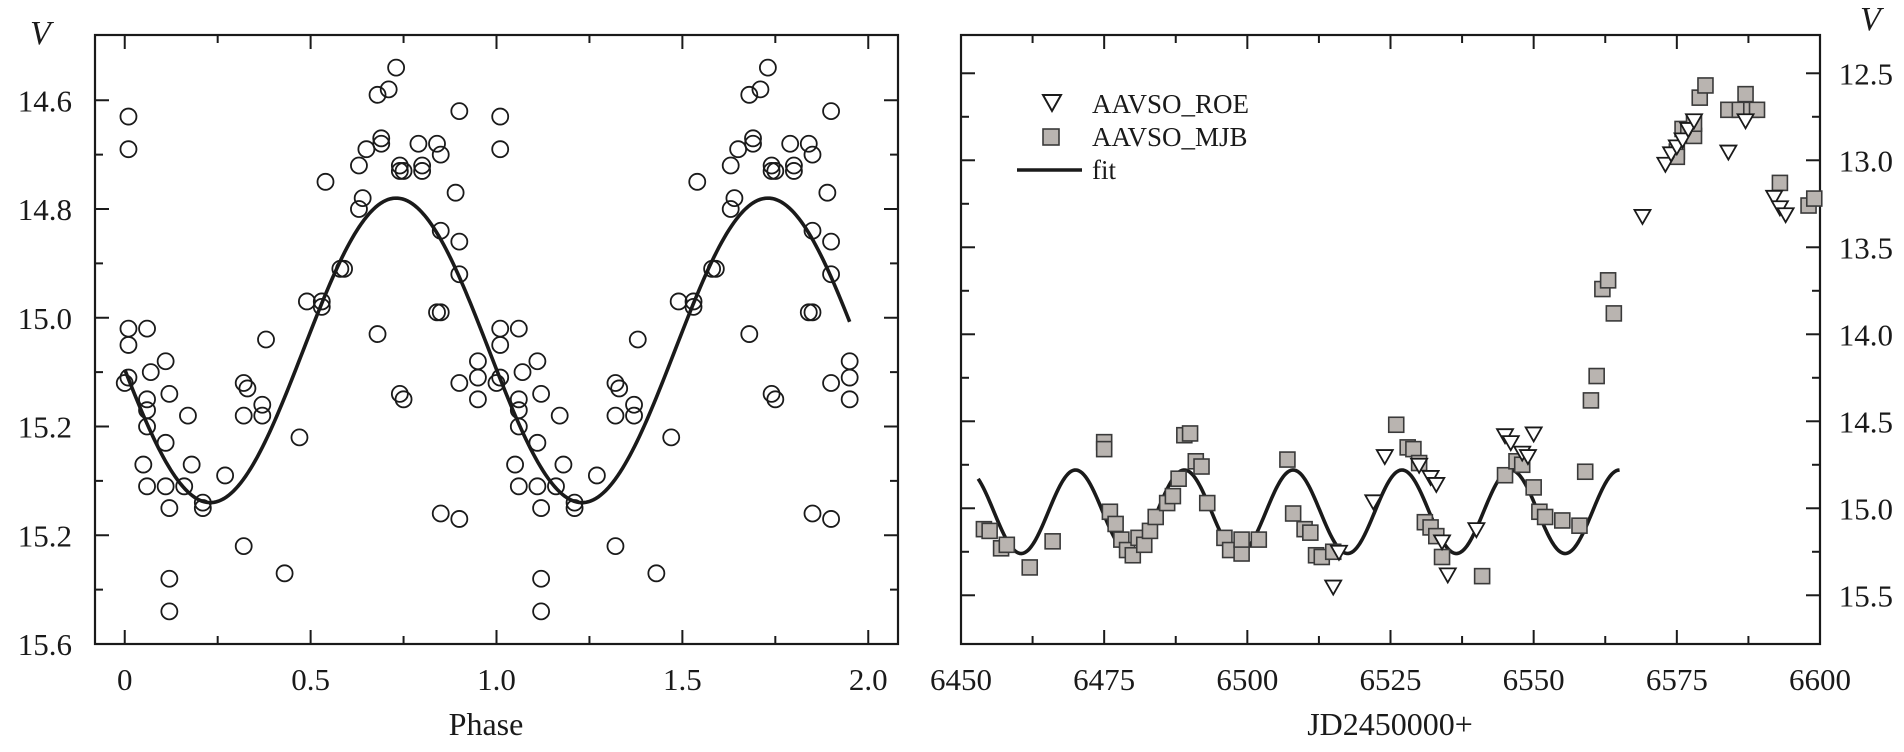 This screenshot has height=752, width=1904. I want to click on left-y-tick-label: 14.6, so click(45, 100).